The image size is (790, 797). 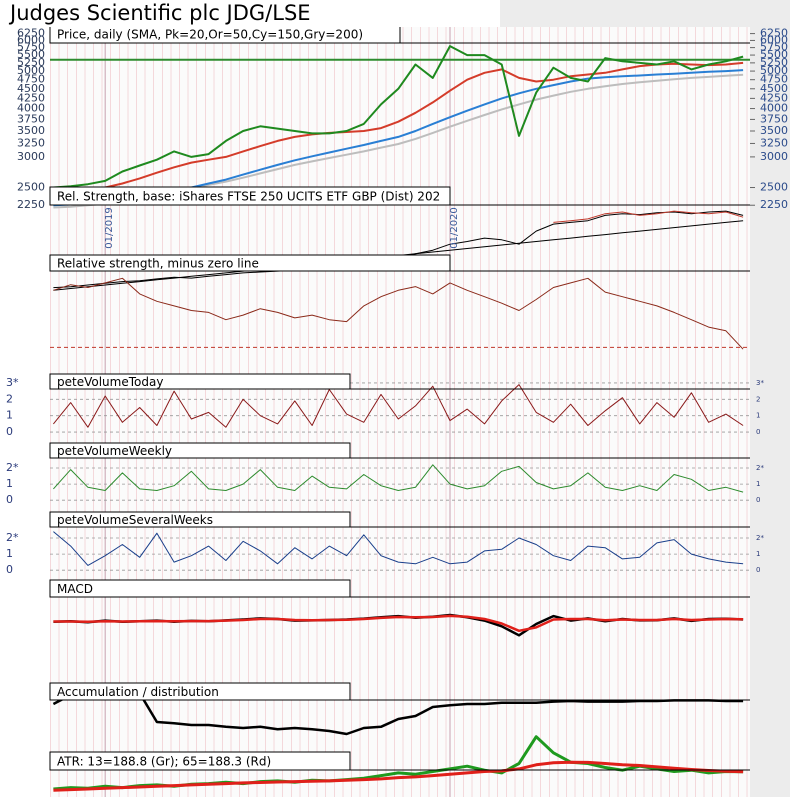 I want to click on y-tick-label-right: 5500, so click(x=774, y=54).